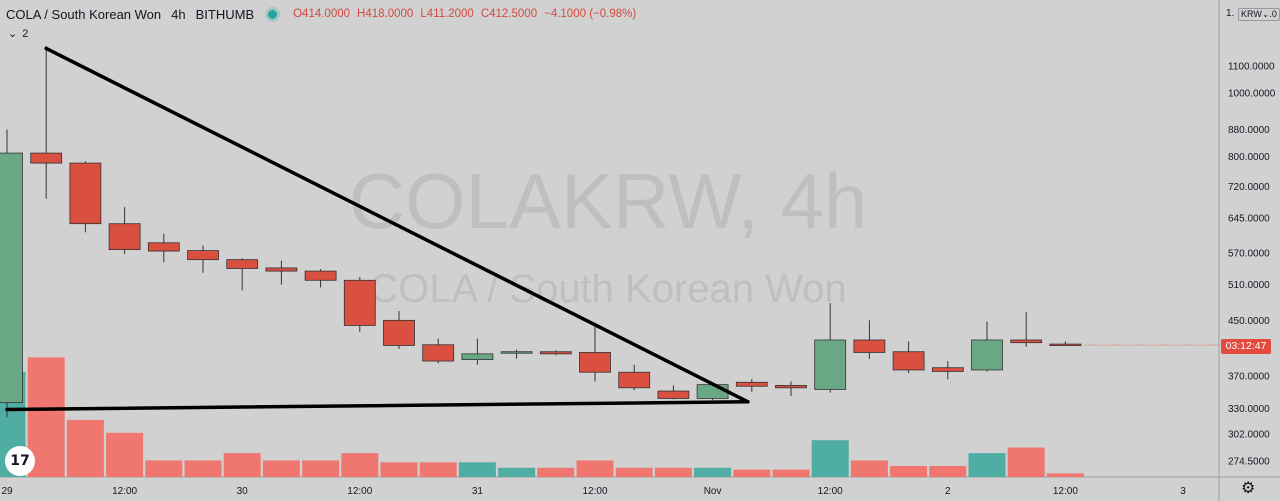 The width and height of the screenshot is (1280, 501). Describe the element at coordinates (1249, 321) in the screenshot. I see `price-tick-label: 450.0000` at that location.